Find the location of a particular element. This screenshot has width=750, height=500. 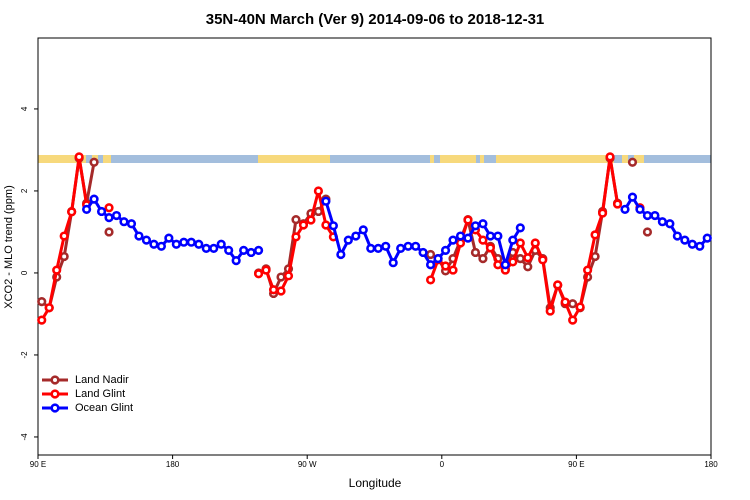

ocean-band is located at coordinates (374, 159).